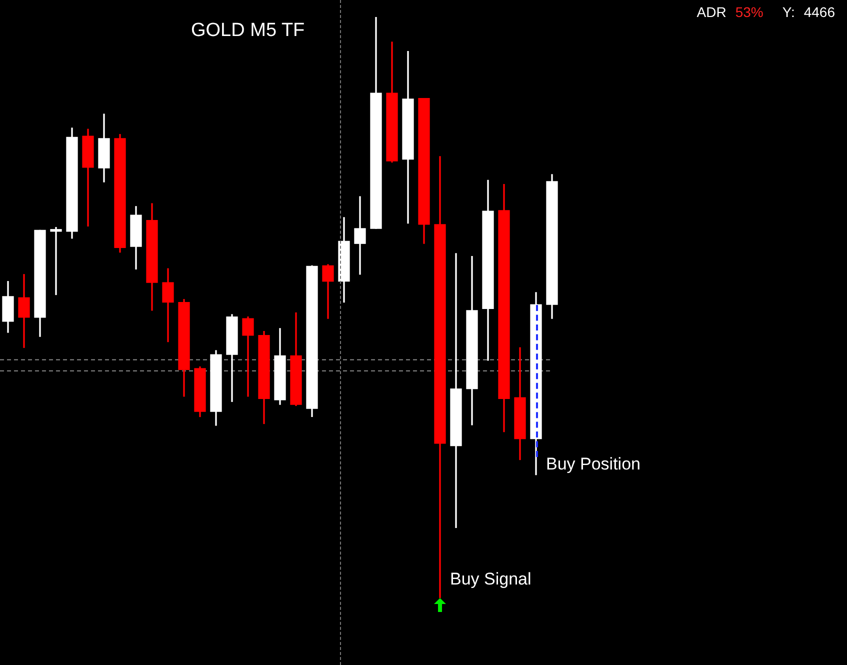  I want to click on annotation: Buy Position, so click(593, 464).